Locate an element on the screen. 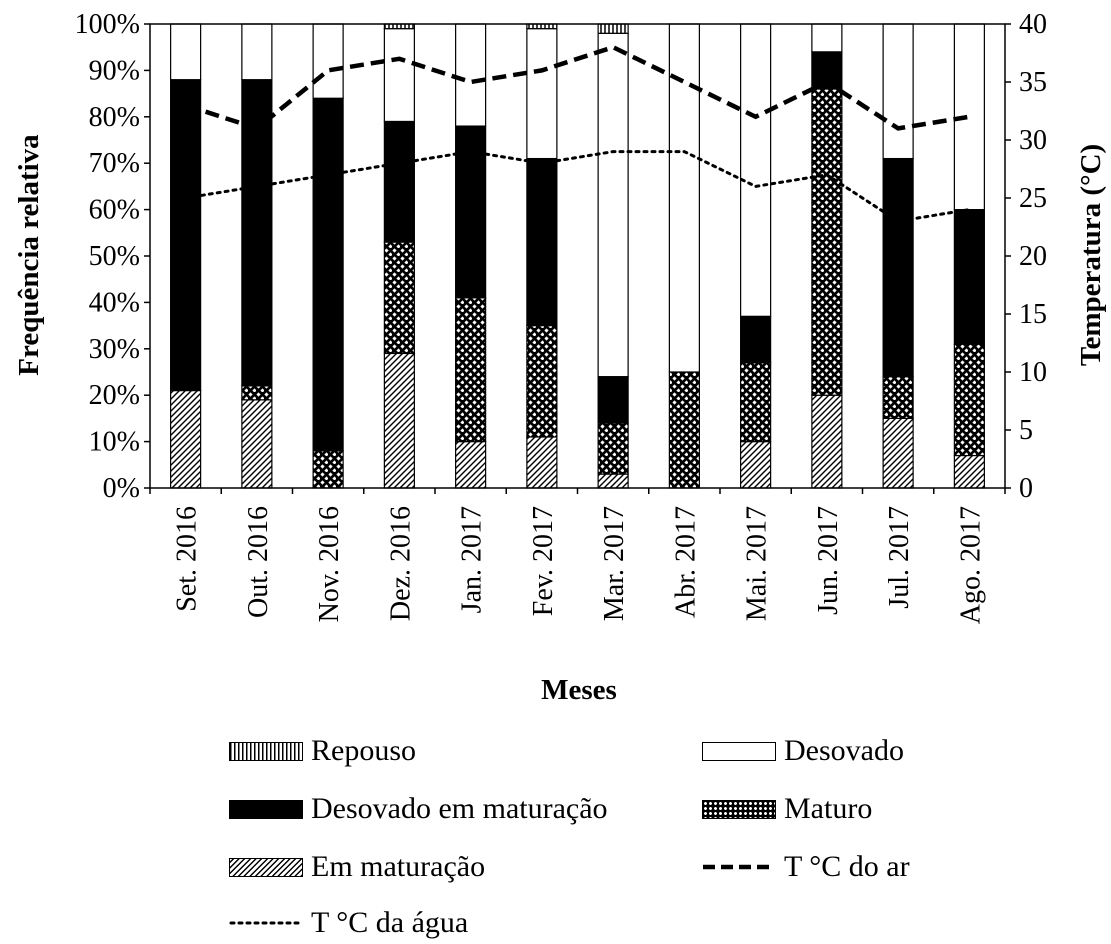 This screenshot has height=944, width=1111. y2-tick-label: 35 is located at coordinates (1033, 82).